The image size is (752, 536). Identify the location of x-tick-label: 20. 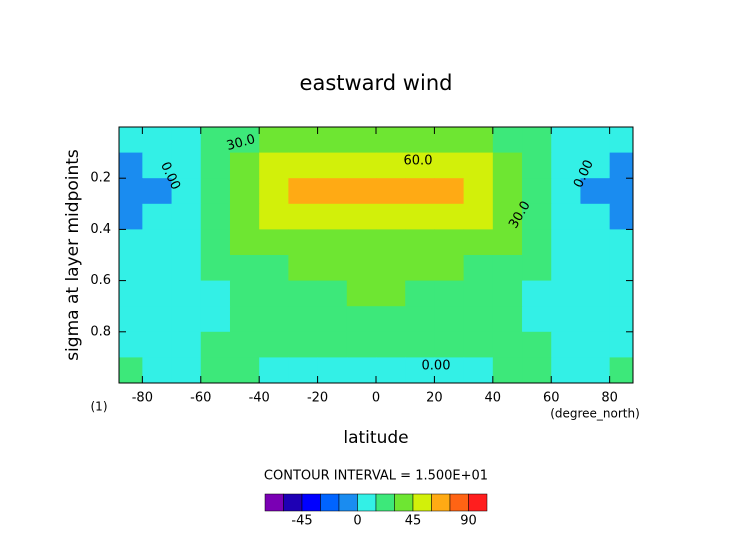
(434, 398).